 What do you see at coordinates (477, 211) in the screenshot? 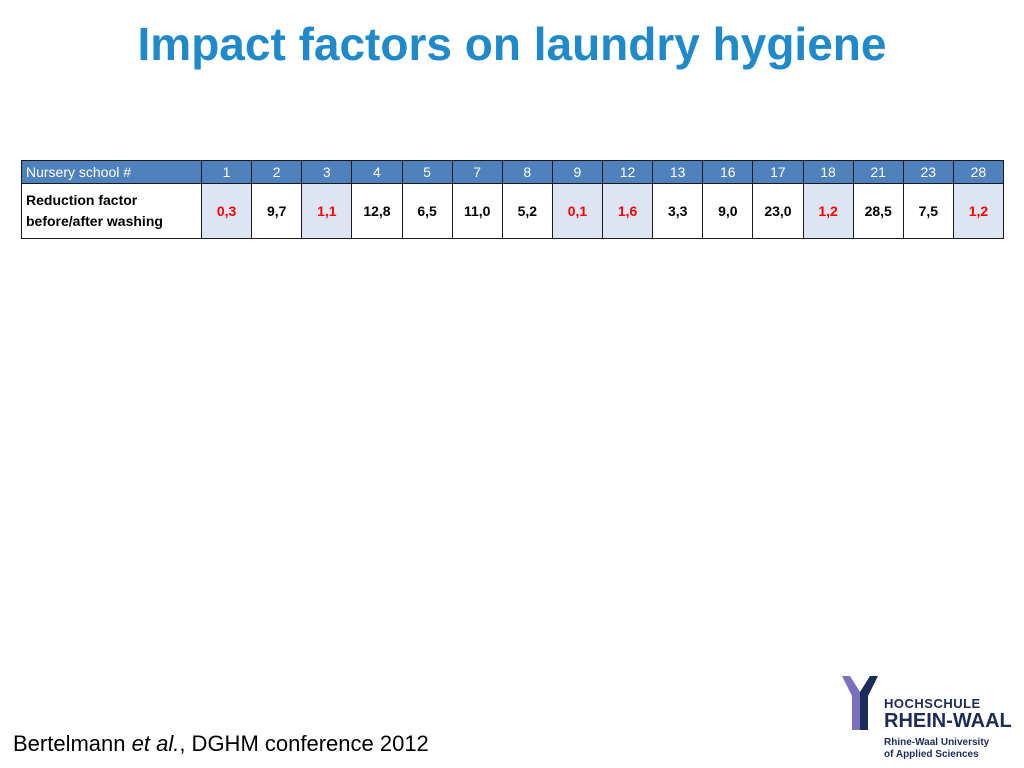
I see `reduction-value-cell: 11,0` at bounding box center [477, 211].